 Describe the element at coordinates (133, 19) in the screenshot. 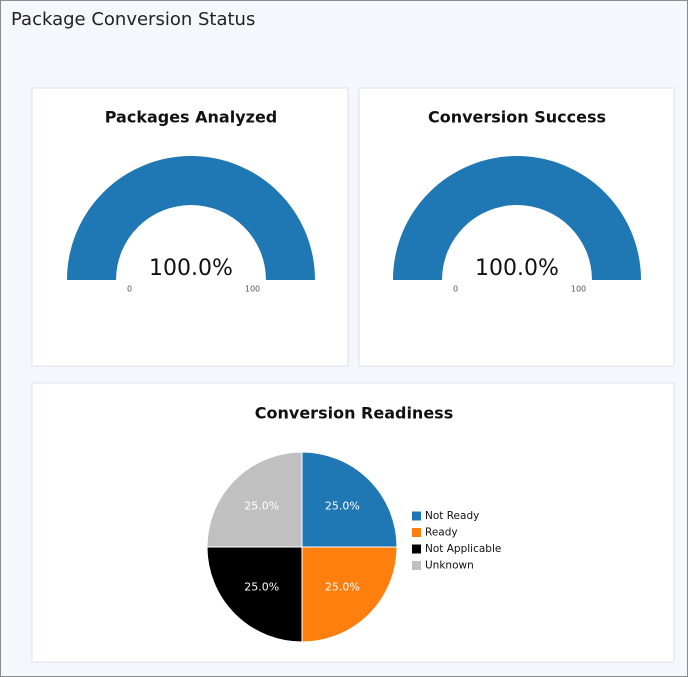

I see `page-title: Package Conversion Status` at that location.